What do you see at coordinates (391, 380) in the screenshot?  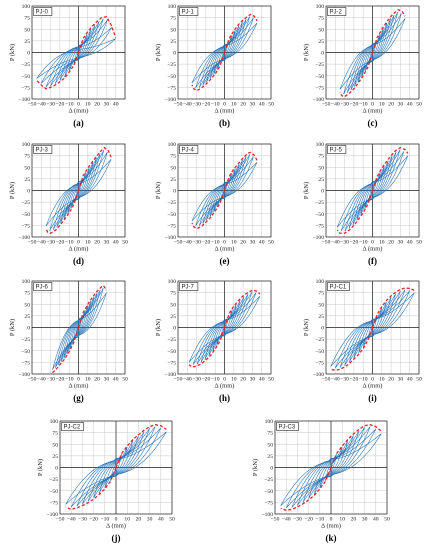 I see `x-tick-label: 20` at bounding box center [391, 380].